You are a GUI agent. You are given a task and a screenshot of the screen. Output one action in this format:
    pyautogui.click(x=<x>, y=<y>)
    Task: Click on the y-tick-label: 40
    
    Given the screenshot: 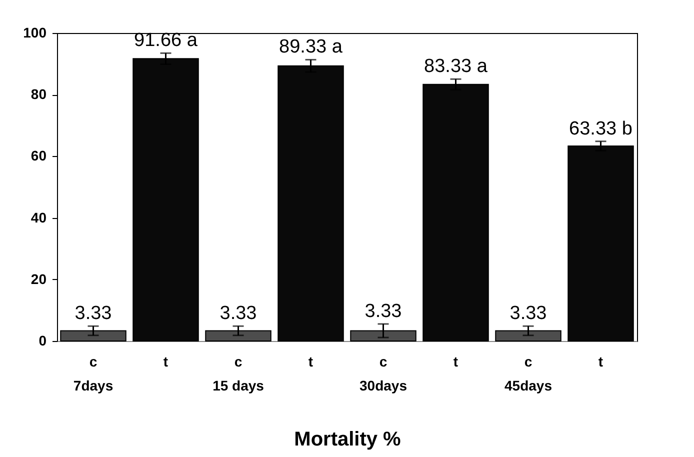 What is the action you would take?
    pyautogui.click(x=38, y=217)
    